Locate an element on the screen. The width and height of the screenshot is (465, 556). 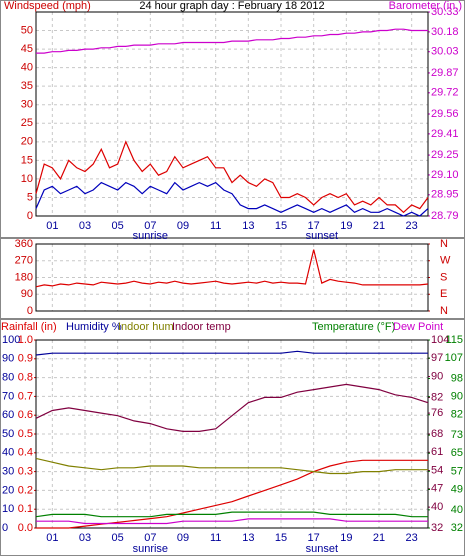
y-tick-label: 45 is located at coordinates (27, 49).